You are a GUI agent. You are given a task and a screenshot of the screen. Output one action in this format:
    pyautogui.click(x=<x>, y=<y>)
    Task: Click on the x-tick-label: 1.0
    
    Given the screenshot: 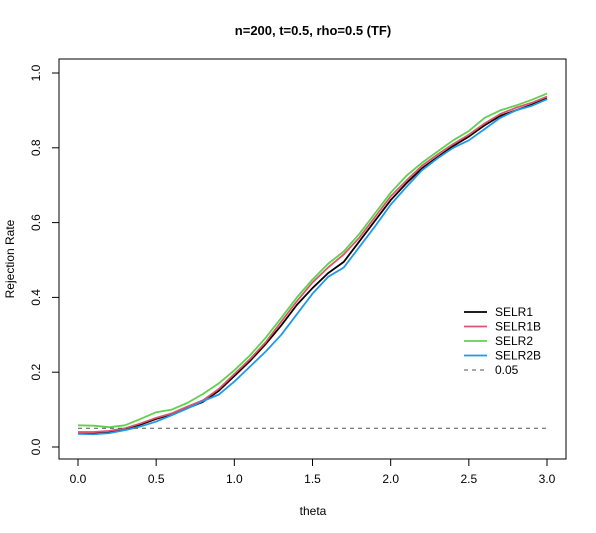 What is the action you would take?
    pyautogui.click(x=234, y=479)
    